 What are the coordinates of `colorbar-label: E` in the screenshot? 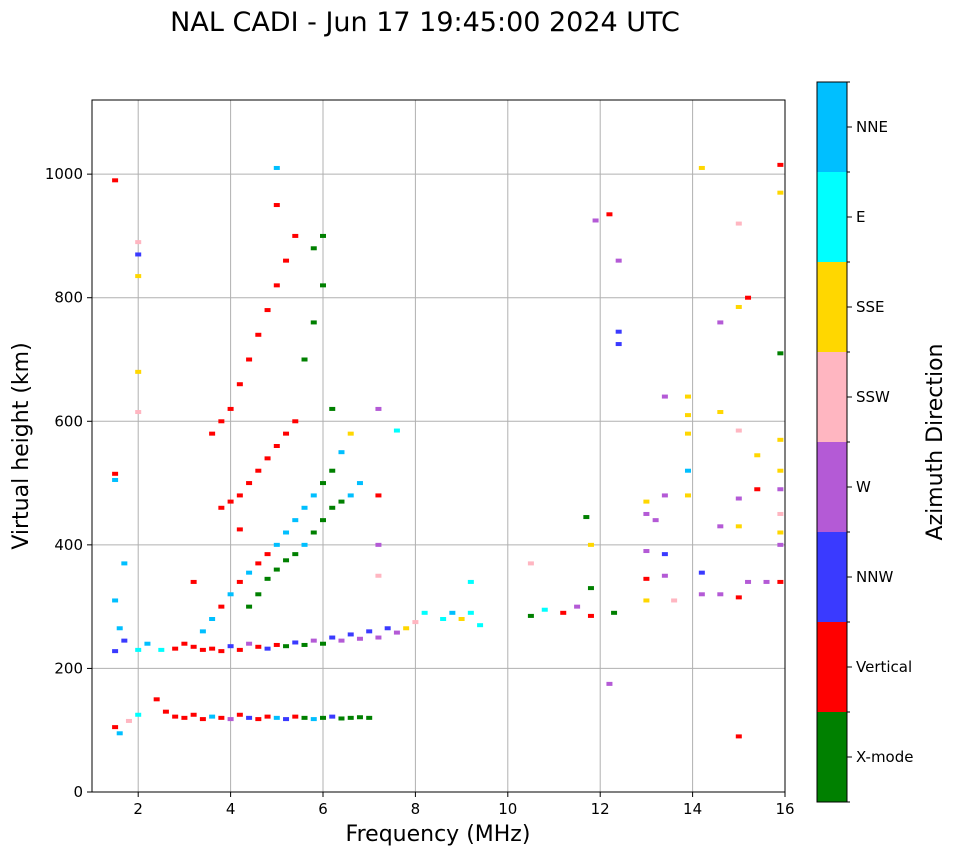 It's located at (860, 217).